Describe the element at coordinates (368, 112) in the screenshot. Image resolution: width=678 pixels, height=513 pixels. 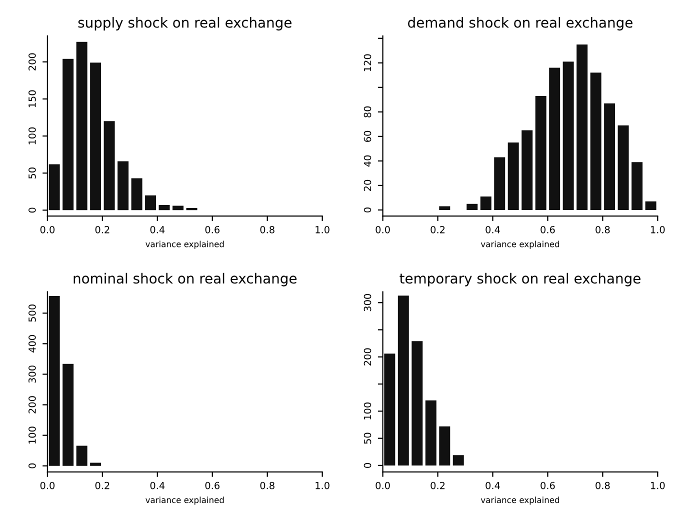
I see `y-tick-label: 80` at that location.